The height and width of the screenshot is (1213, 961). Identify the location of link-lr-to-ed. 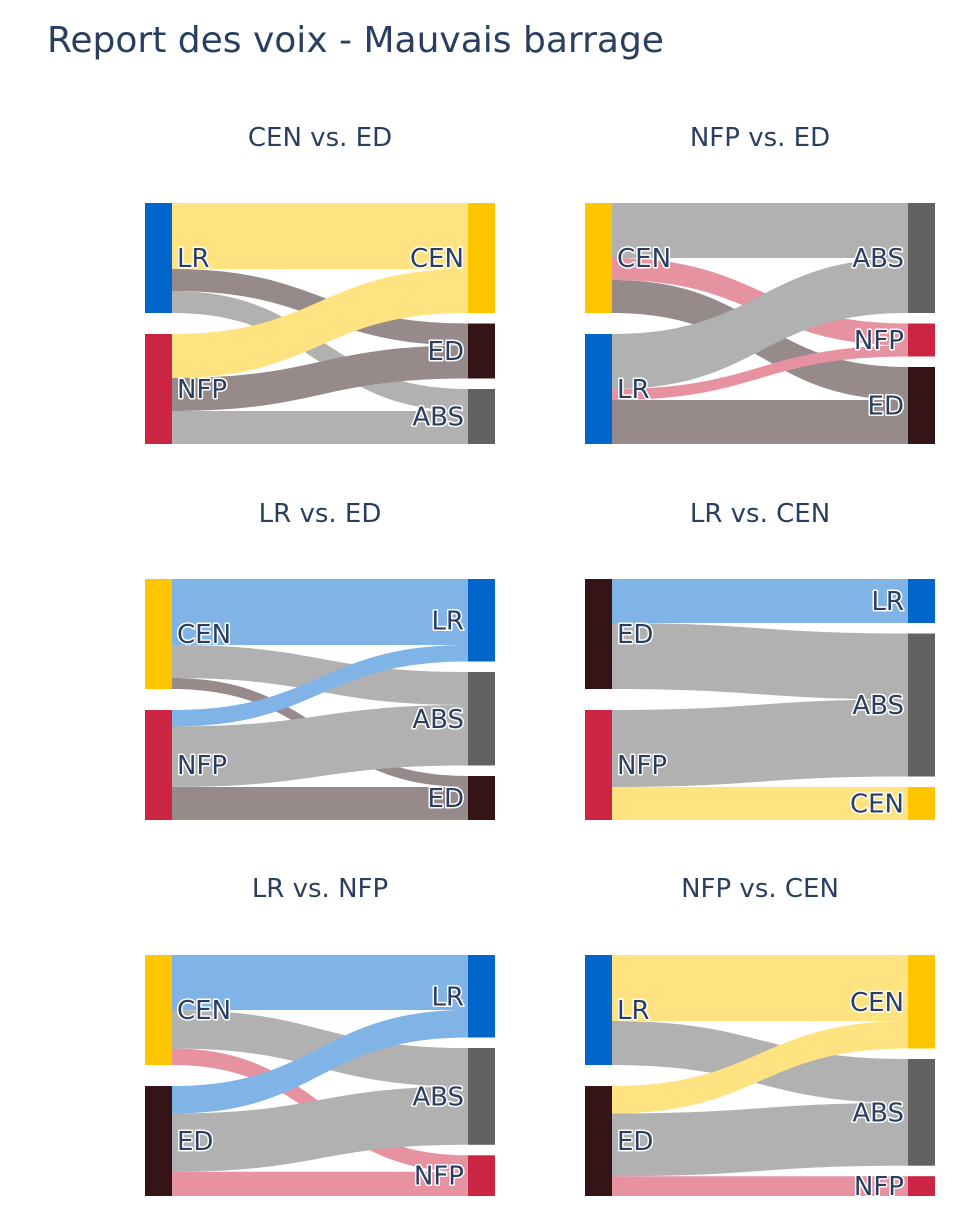
(760, 422).